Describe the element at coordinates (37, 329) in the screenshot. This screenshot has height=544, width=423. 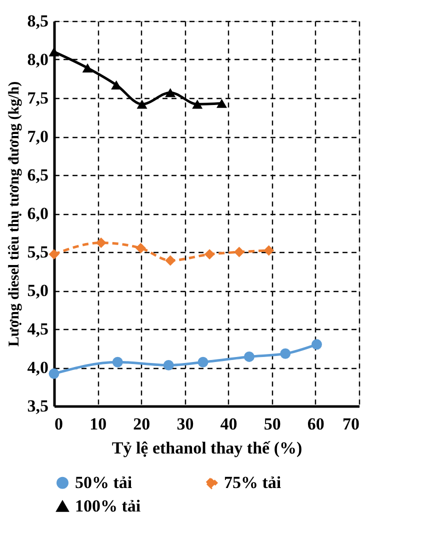
I see `y-tick-label: 4,5` at that location.